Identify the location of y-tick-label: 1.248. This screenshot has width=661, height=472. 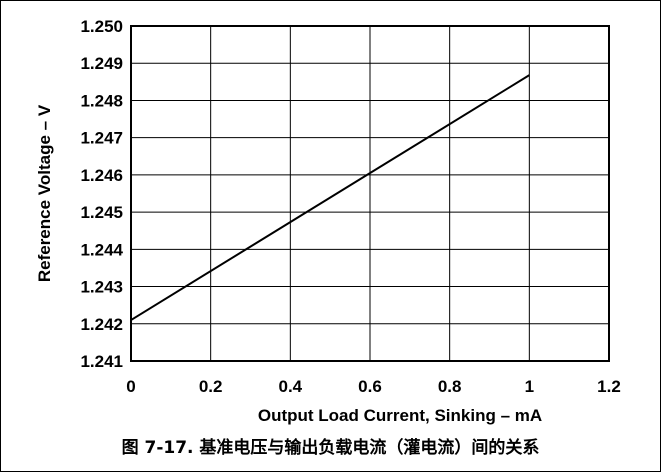
(101, 100).